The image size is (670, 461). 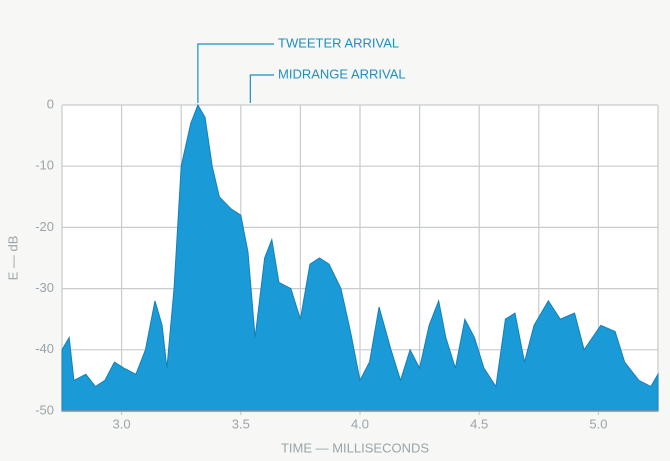 What do you see at coordinates (342, 73) in the screenshot?
I see `annotation: MIDRANGE ARRIVAL` at bounding box center [342, 73].